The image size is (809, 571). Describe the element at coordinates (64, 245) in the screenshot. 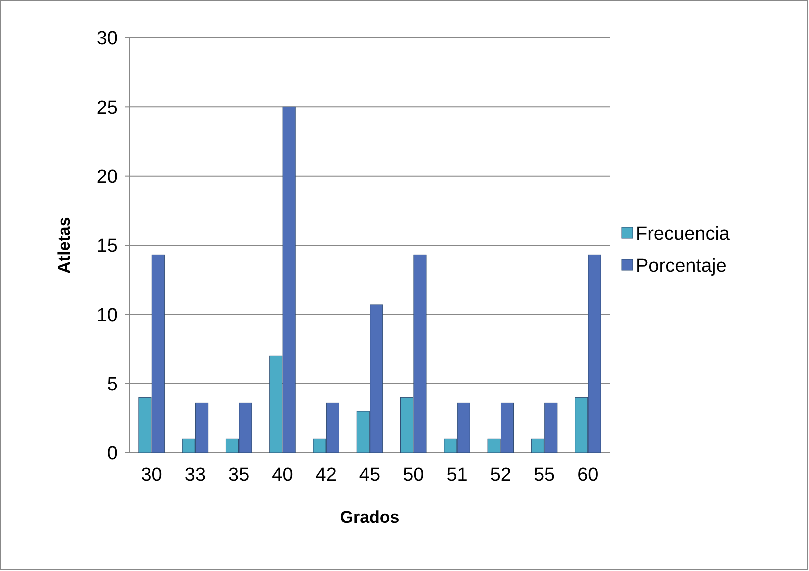

I see `y-axis-title: Atletas` at that location.